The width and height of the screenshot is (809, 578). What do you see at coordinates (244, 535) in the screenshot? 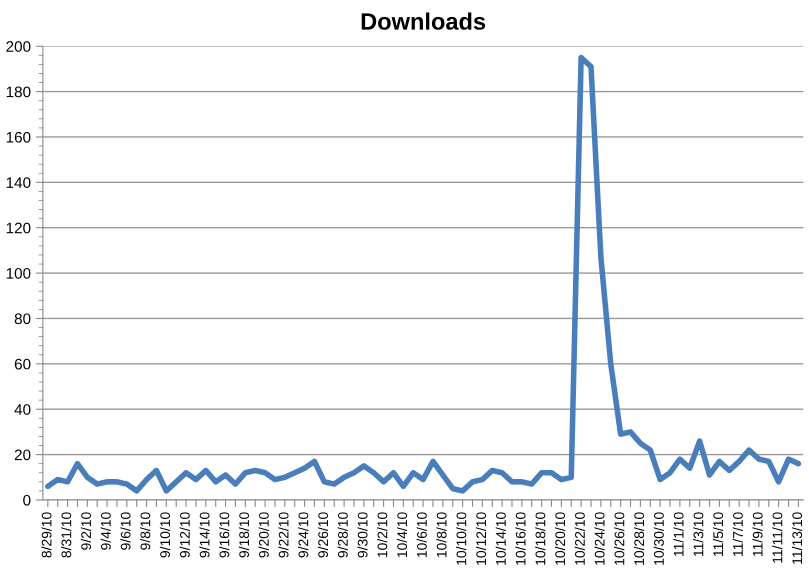
I see `x-tick-label: 9/18/10` at bounding box center [244, 535].